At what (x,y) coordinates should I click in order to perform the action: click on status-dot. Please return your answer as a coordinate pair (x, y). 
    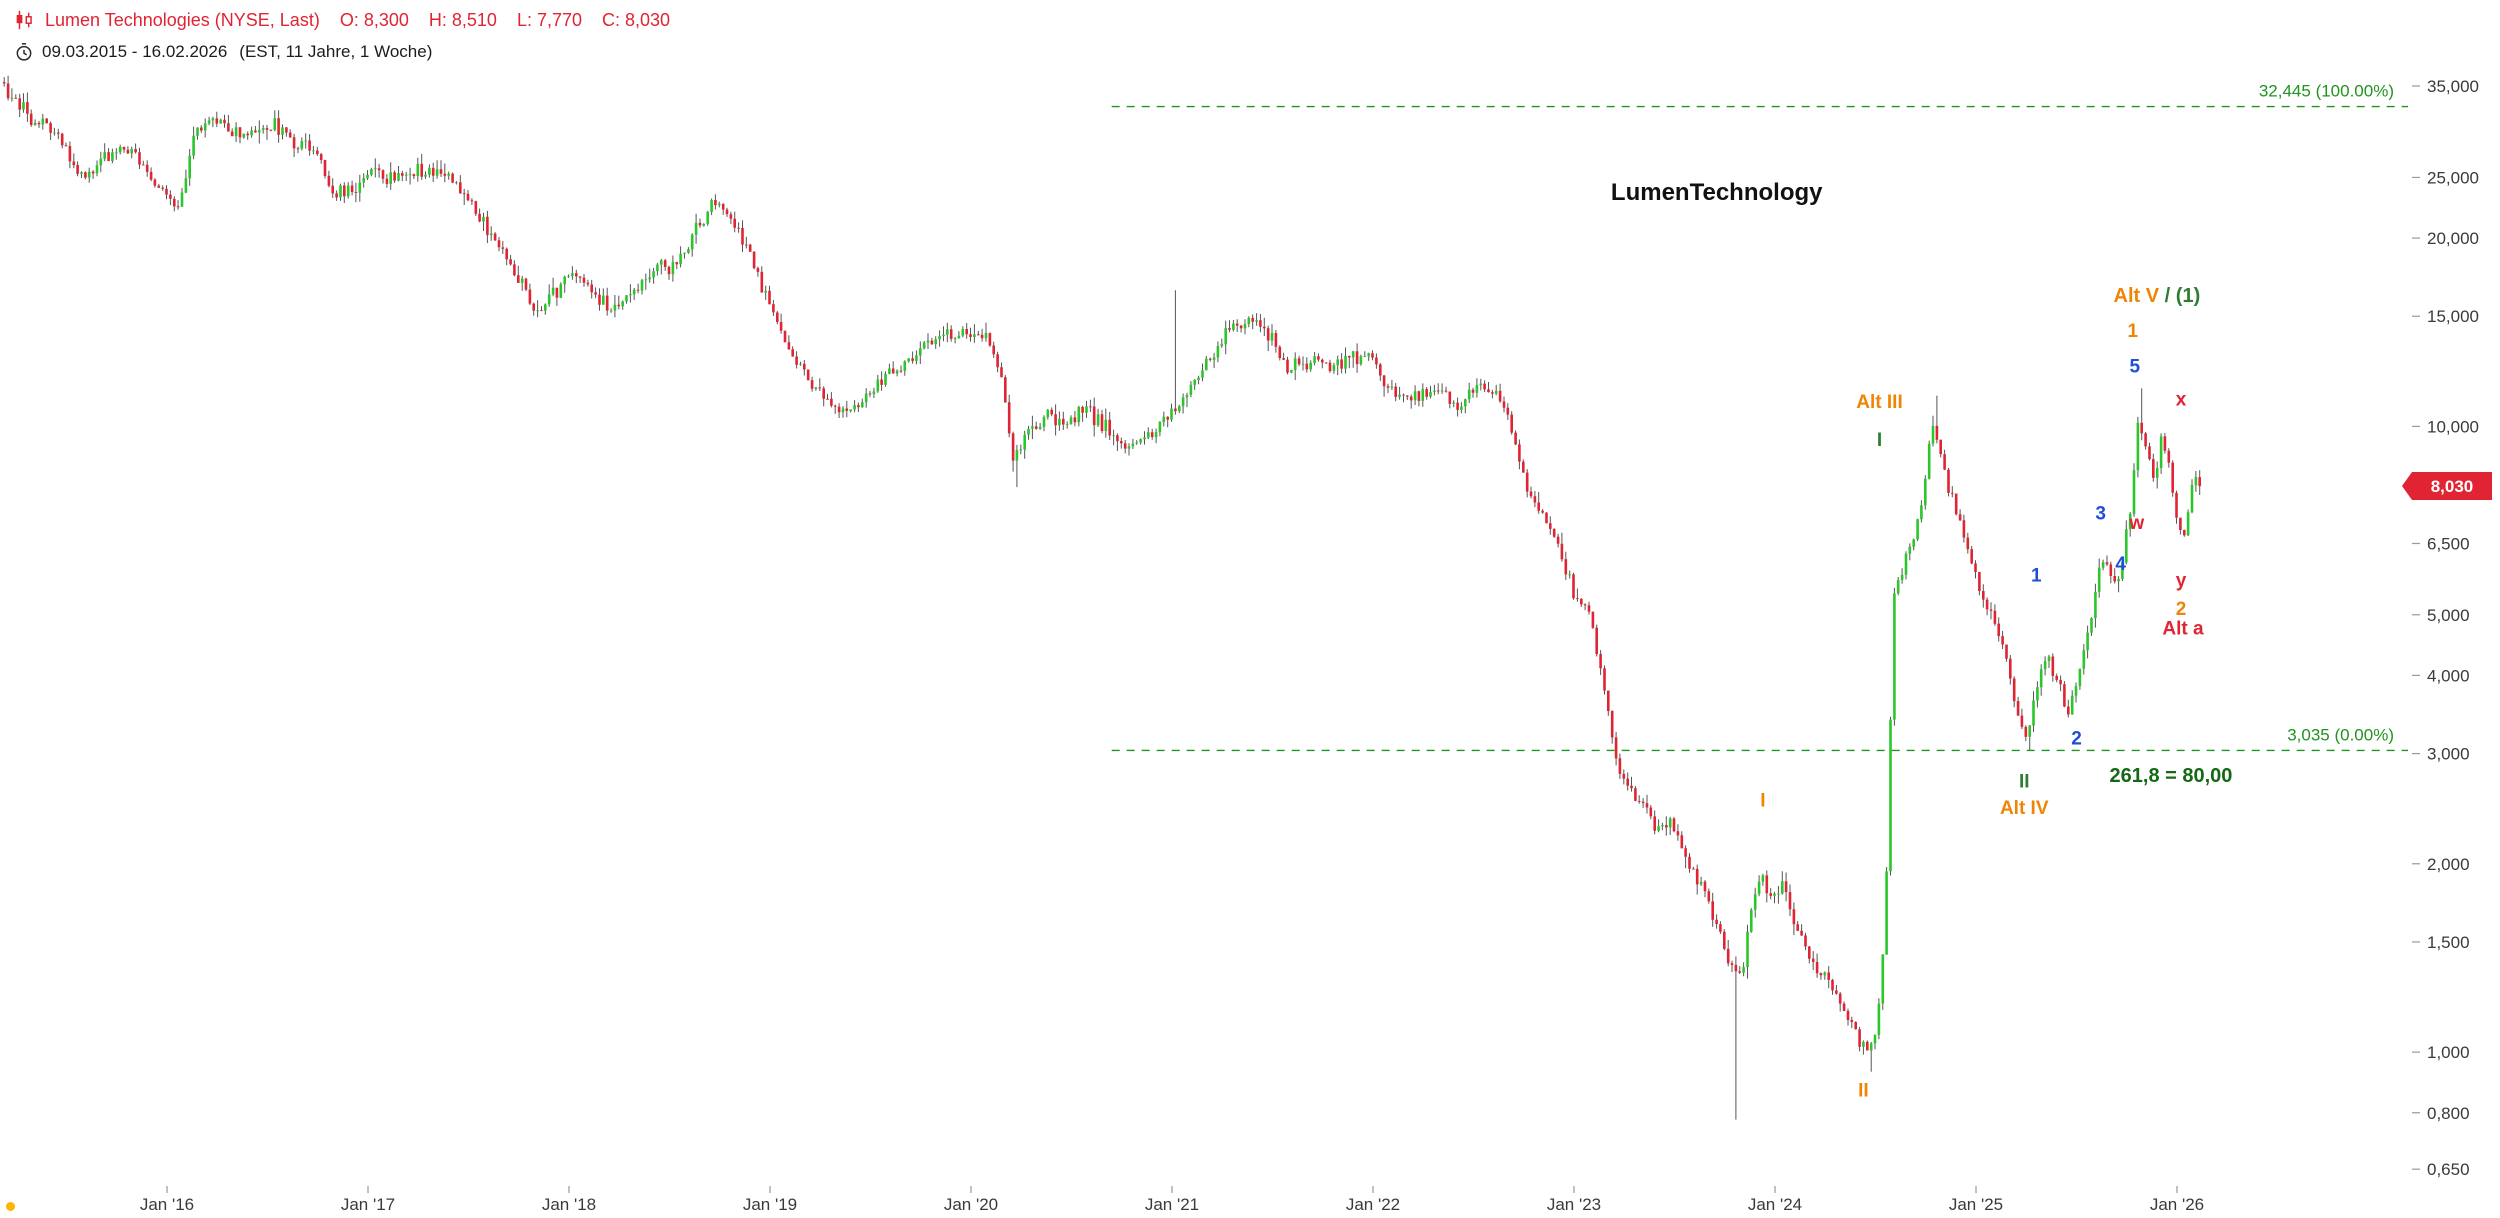
    Looking at the image, I should click on (10, 1206).